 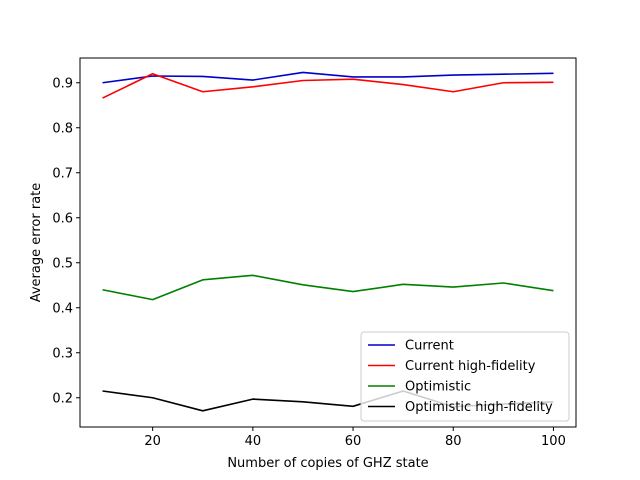 What do you see at coordinates (62, 173) in the screenshot?
I see `y-tick-label: 0.7` at bounding box center [62, 173].